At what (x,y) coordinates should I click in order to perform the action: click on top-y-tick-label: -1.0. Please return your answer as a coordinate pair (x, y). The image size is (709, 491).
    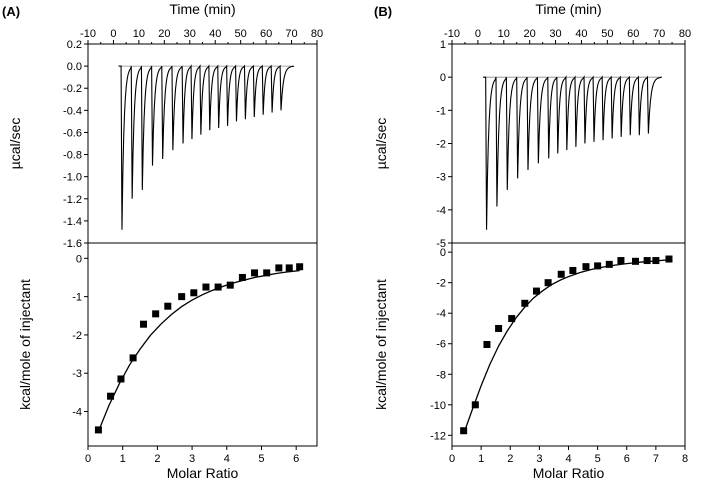
    Looking at the image, I should click on (72, 178).